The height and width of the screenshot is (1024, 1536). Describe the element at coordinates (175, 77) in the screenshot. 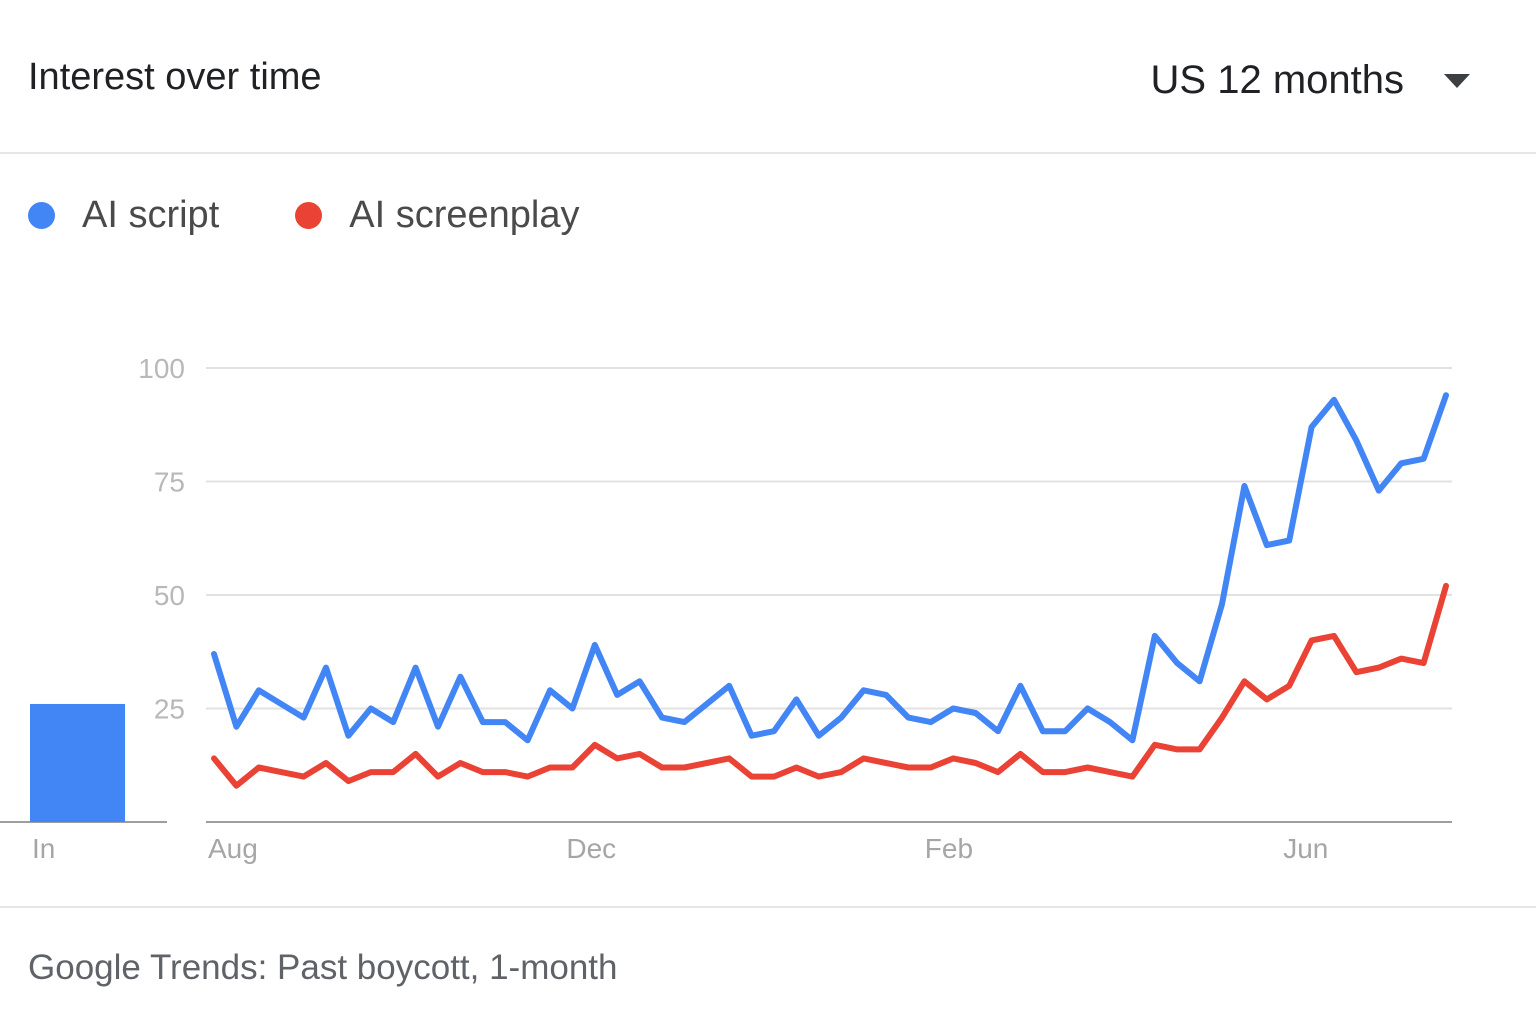

I see `card-title: Interest over time` at that location.